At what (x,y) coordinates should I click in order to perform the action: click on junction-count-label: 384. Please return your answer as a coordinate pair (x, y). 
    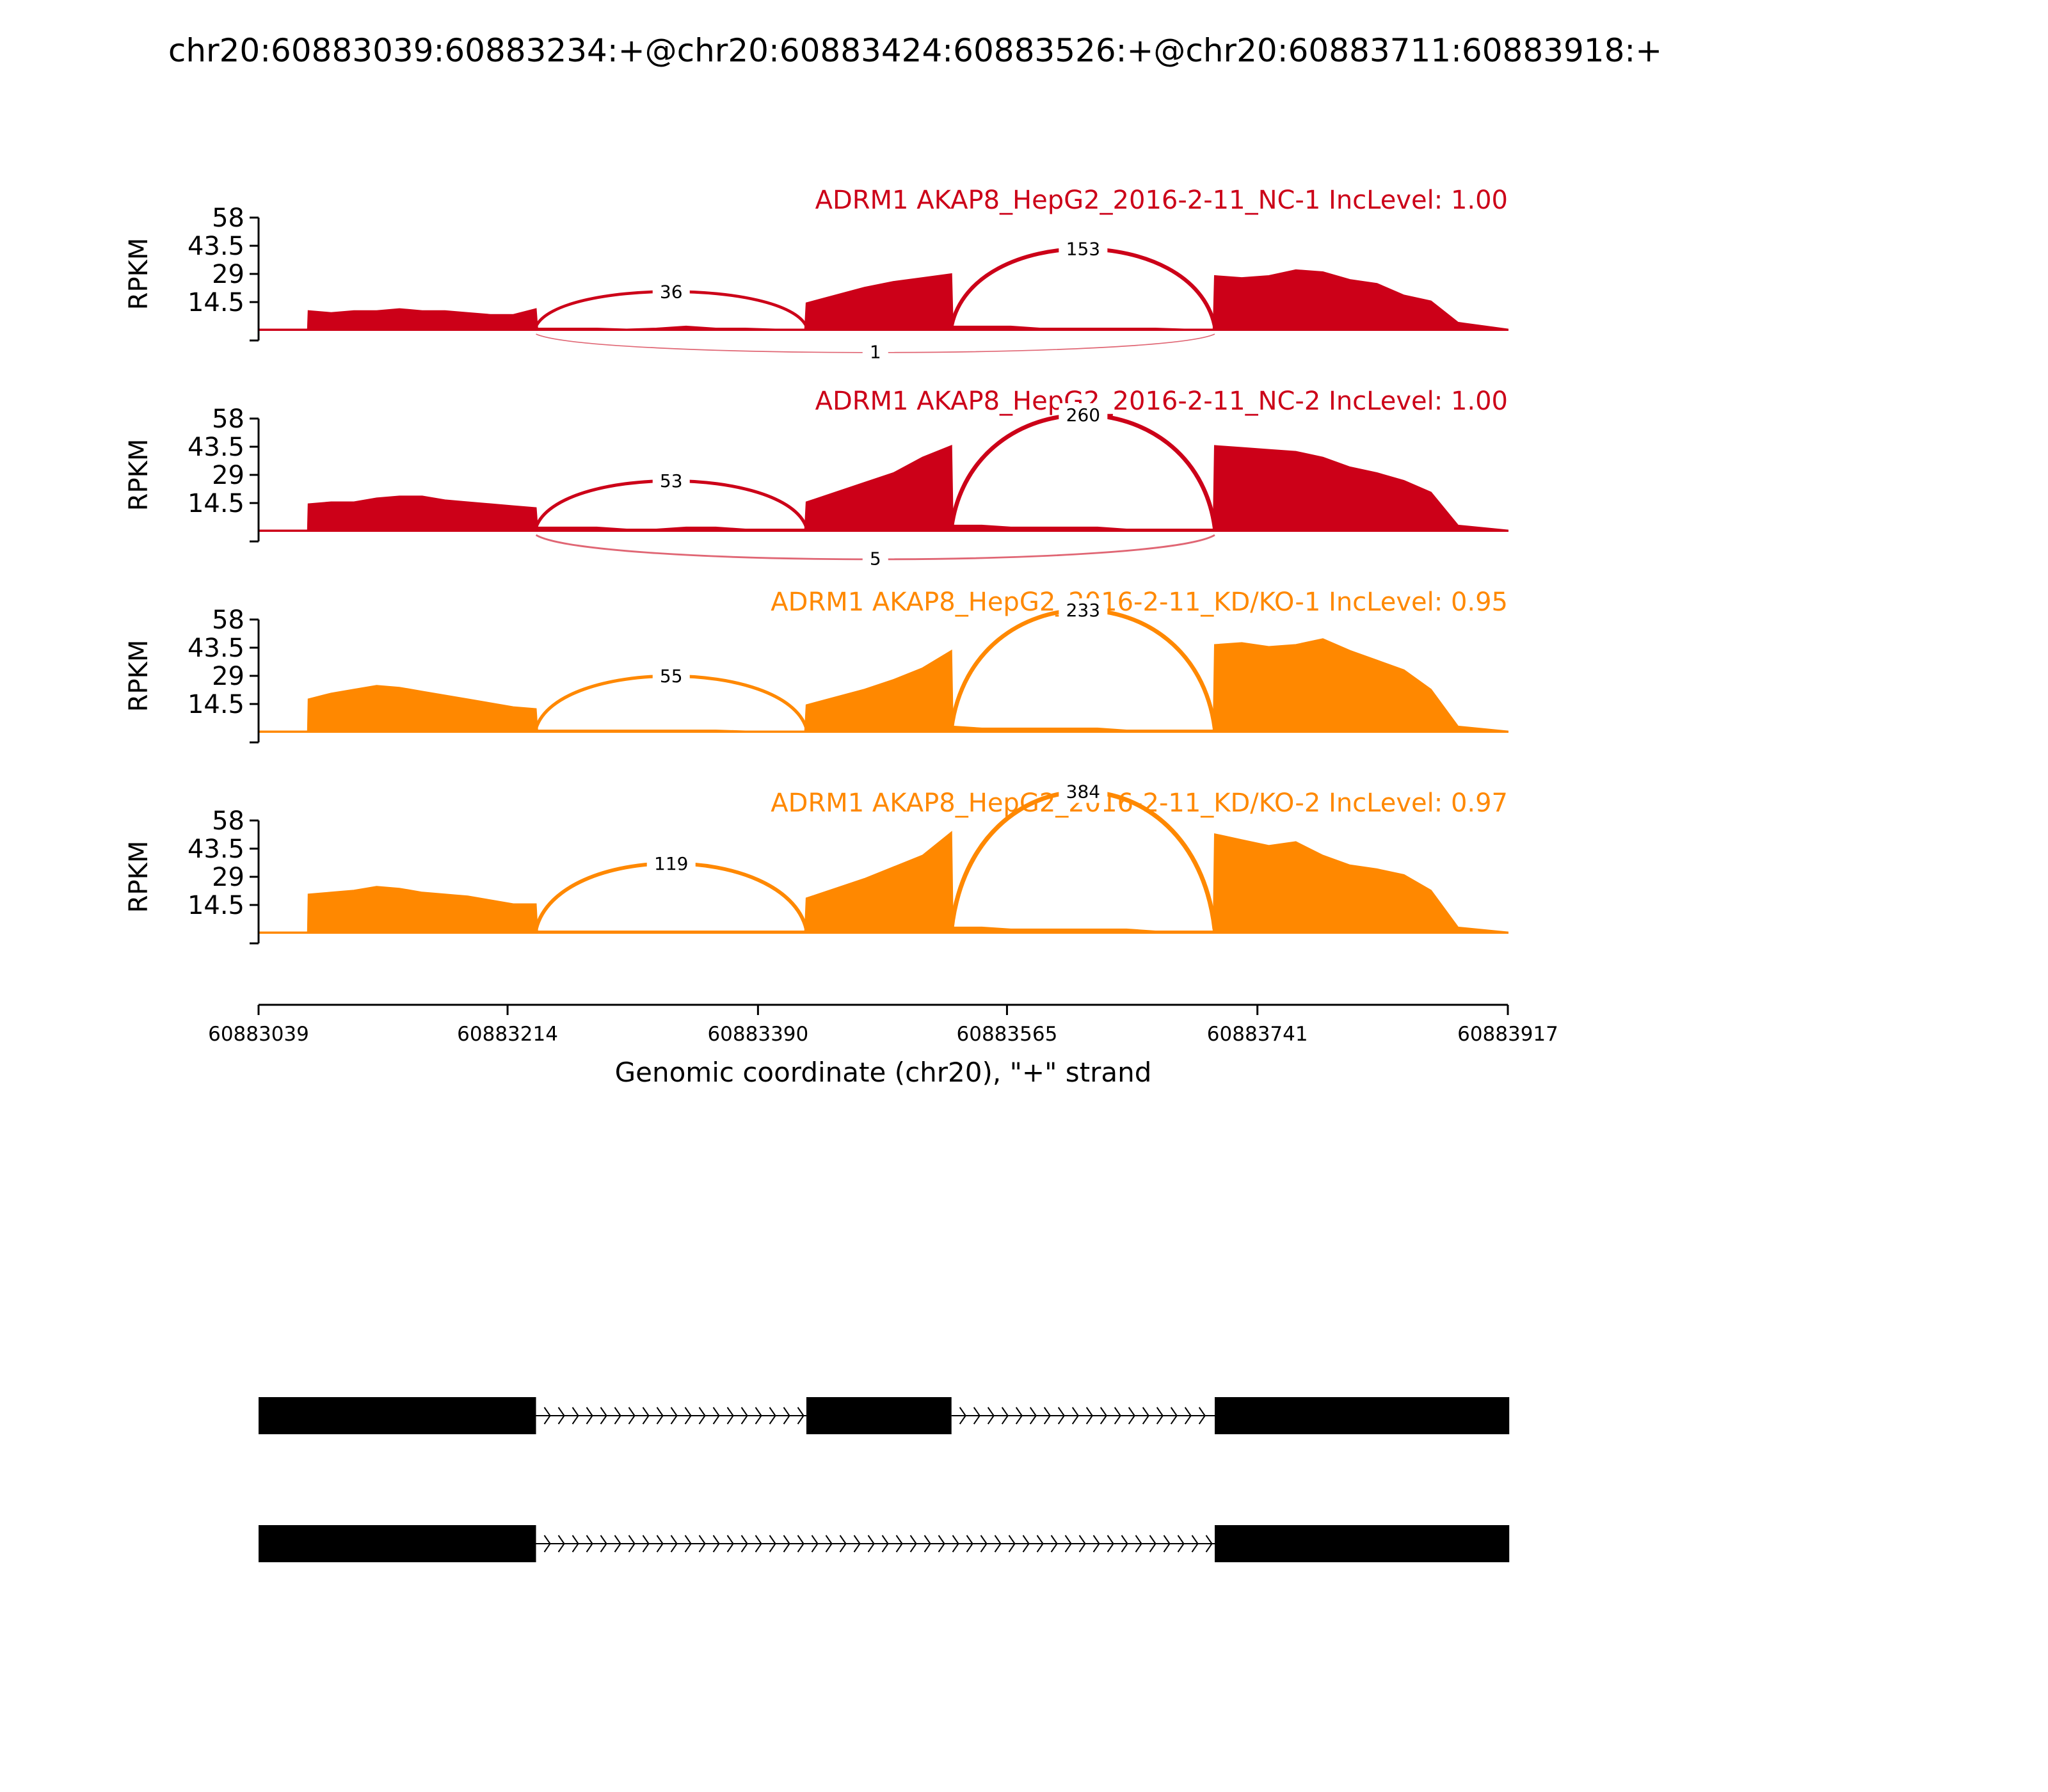
    Looking at the image, I should click on (1083, 792).